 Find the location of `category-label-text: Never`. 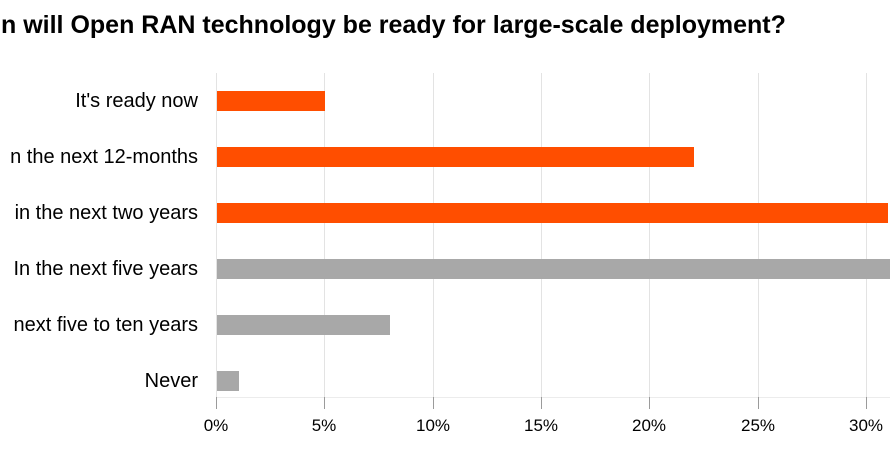

category-label-text: Never is located at coordinates (171, 381).